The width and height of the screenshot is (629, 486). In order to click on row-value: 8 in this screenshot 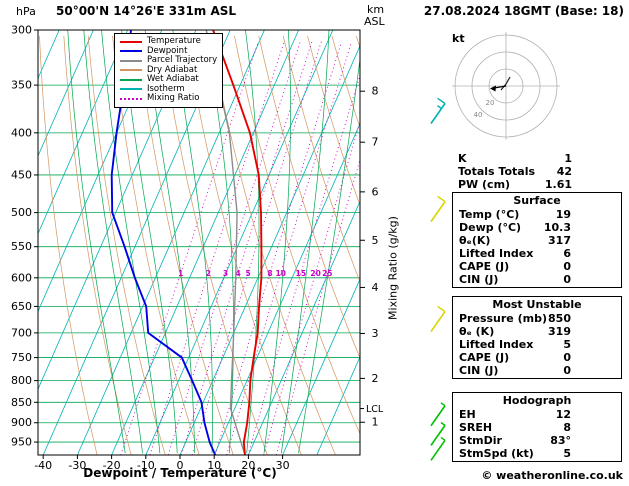, I will do `click(567, 427)`.